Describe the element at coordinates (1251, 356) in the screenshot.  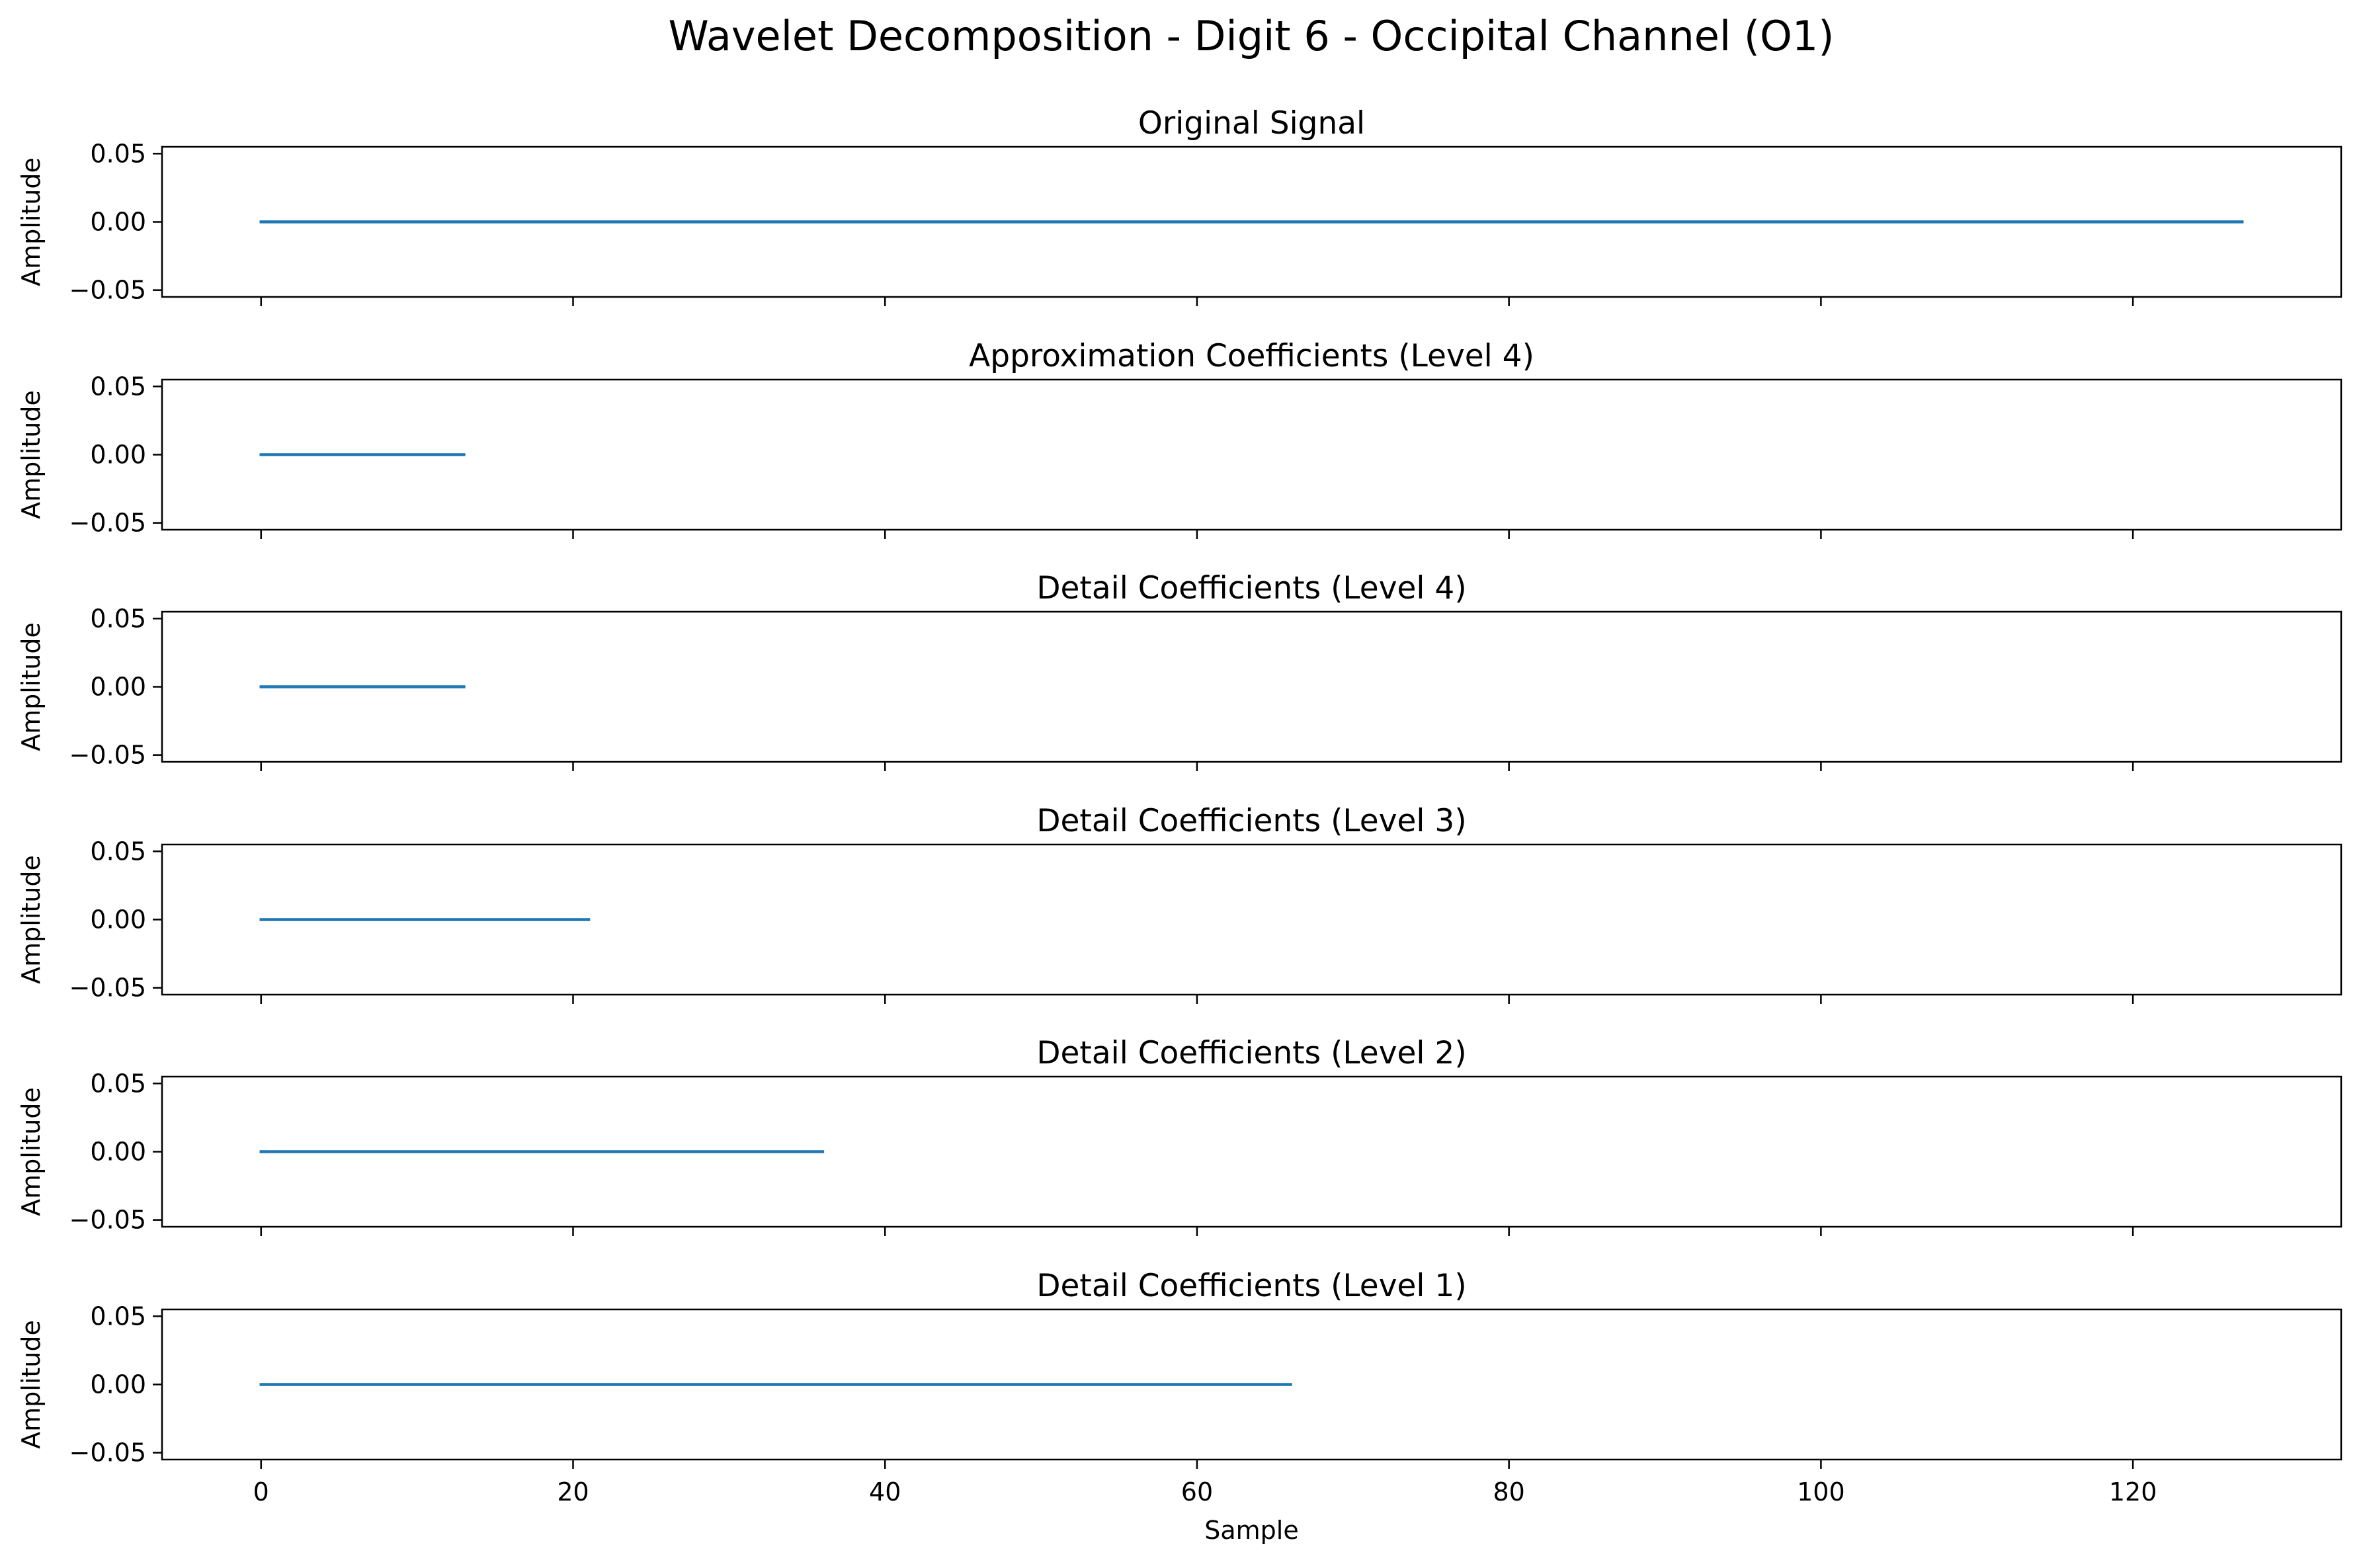
I see `subplot-title: Approximation Coefficients (Level 4)` at that location.